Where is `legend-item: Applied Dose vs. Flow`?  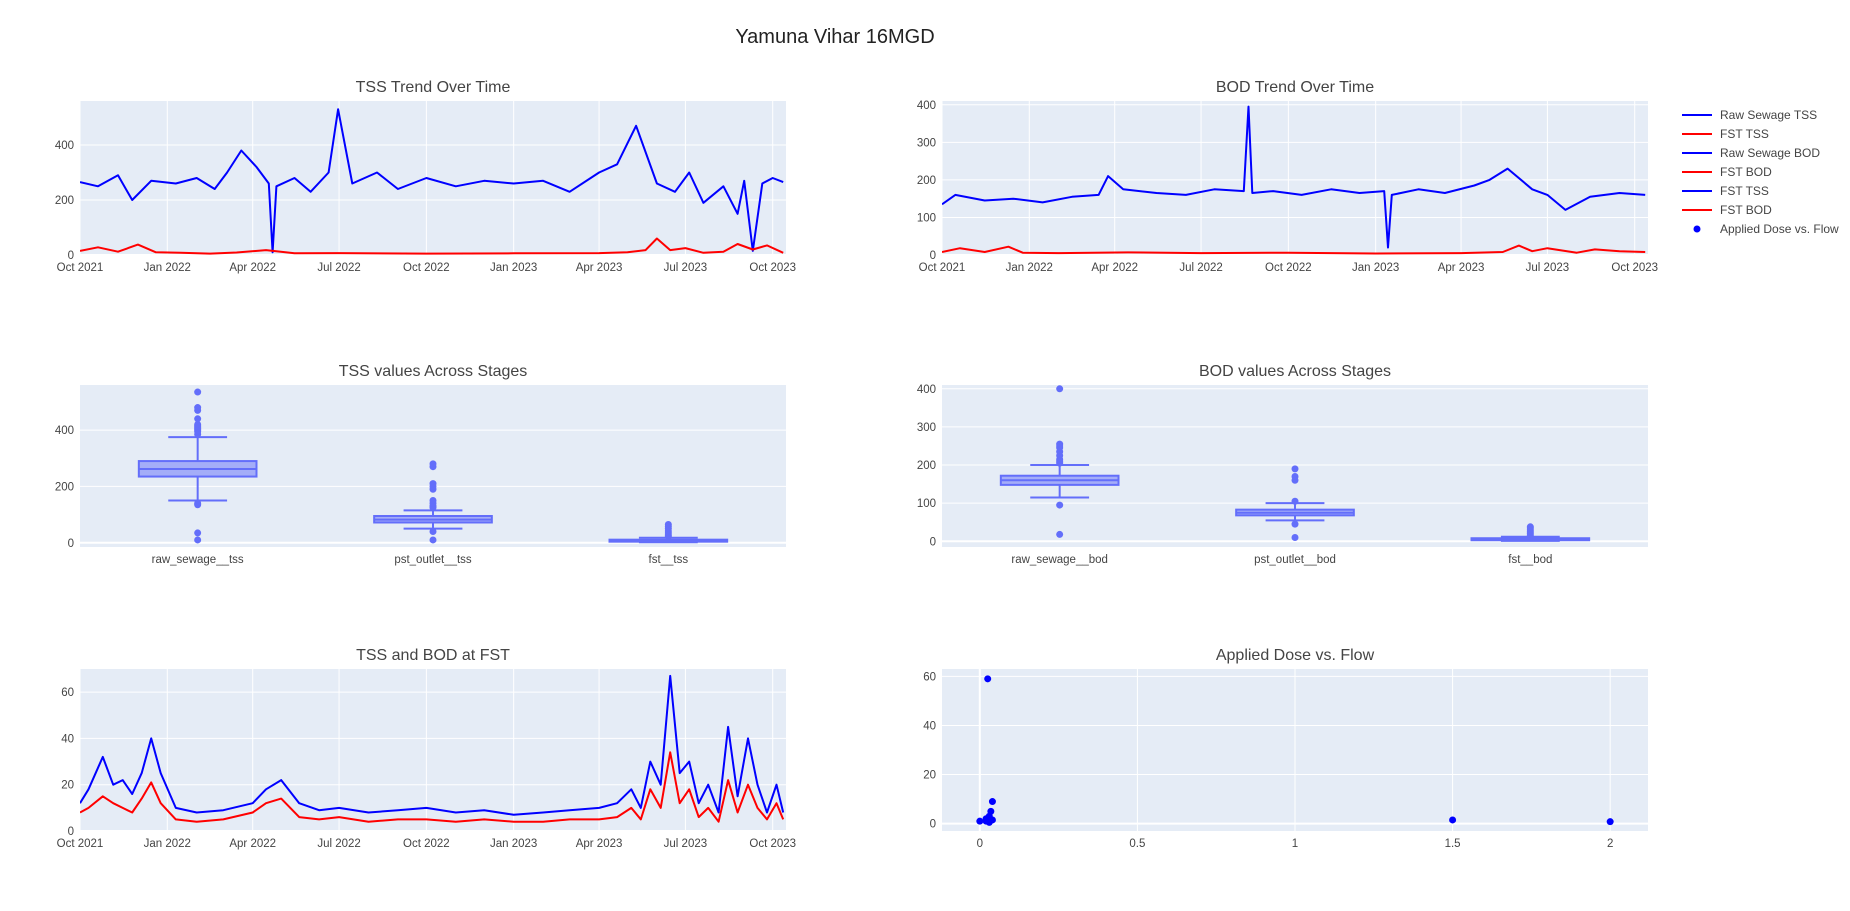
legend-item: Applied Dose vs. Flow is located at coordinates (1766, 229).